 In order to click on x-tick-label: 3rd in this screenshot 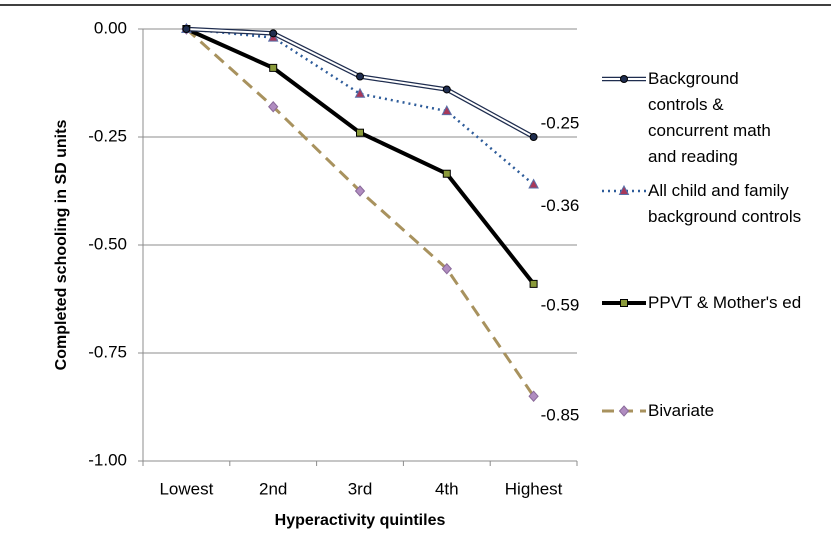, I will do `click(360, 488)`.